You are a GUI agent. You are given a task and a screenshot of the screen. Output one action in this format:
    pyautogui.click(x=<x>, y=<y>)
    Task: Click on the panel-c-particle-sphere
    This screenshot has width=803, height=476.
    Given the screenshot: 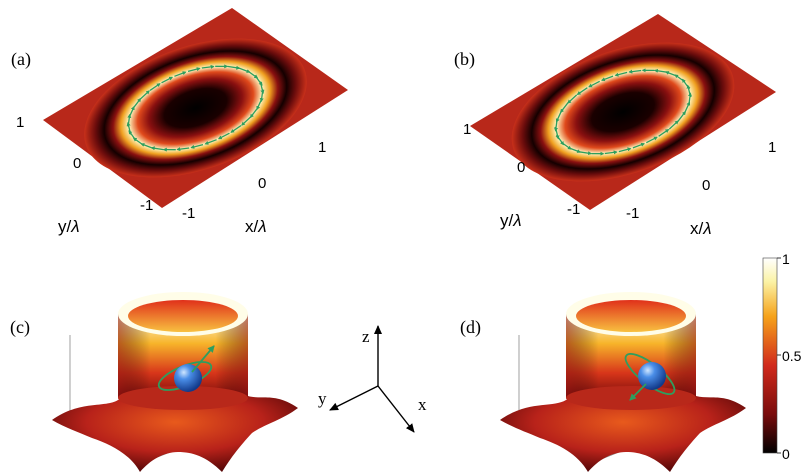 What is the action you would take?
    pyautogui.click(x=188, y=378)
    